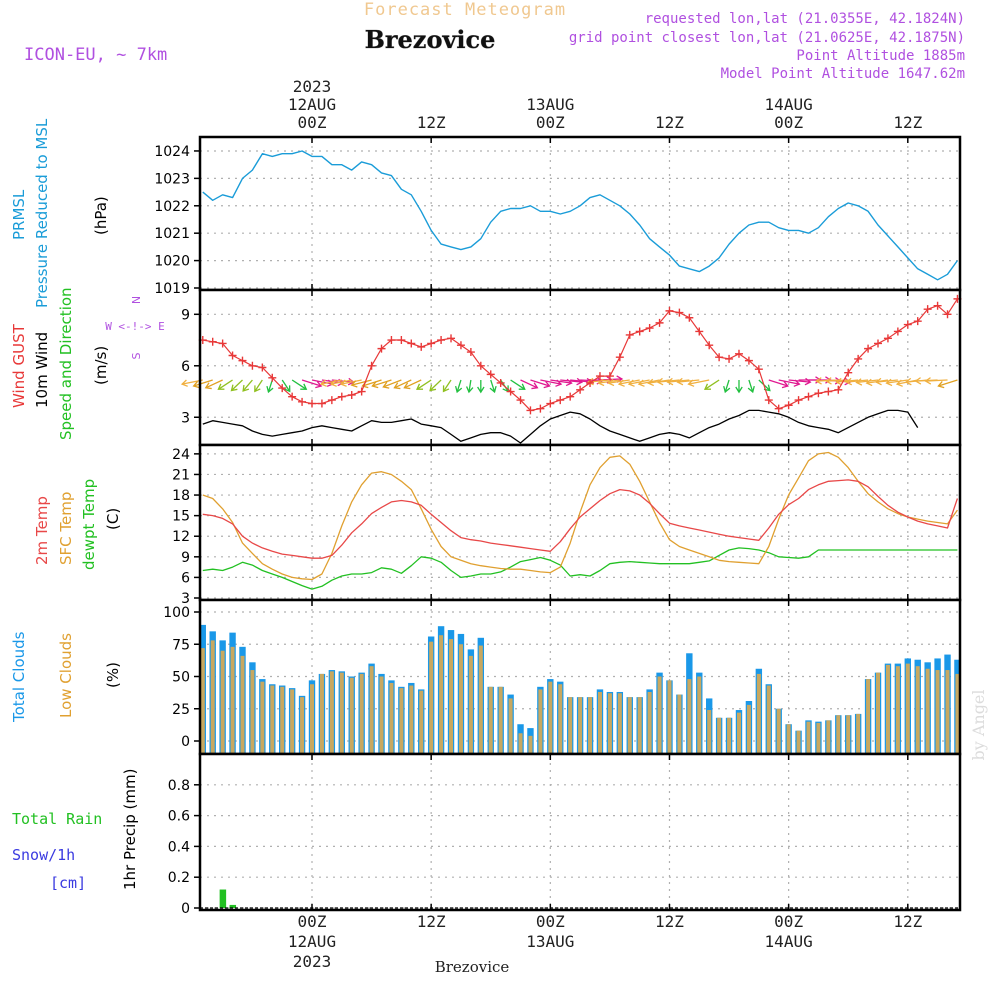 The height and width of the screenshot is (1000, 1000). What do you see at coordinates (181, 537) in the screenshot?
I see `temperature-ytick-label-3: 12` at bounding box center [181, 537].